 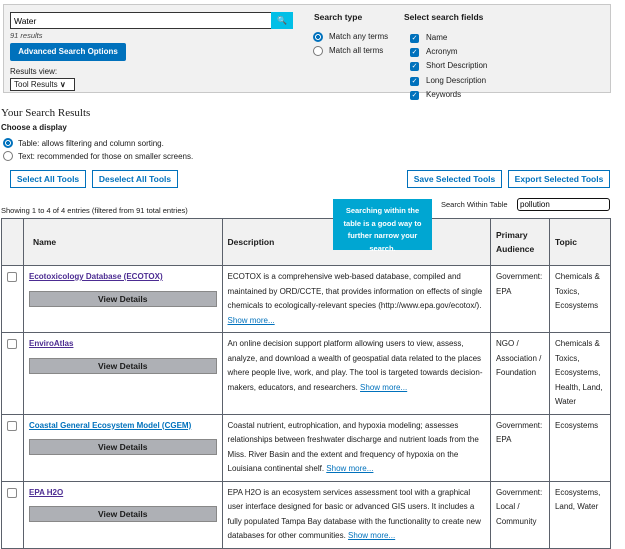 I want to click on keywords-checkbox: ✓, so click(x=414, y=95).